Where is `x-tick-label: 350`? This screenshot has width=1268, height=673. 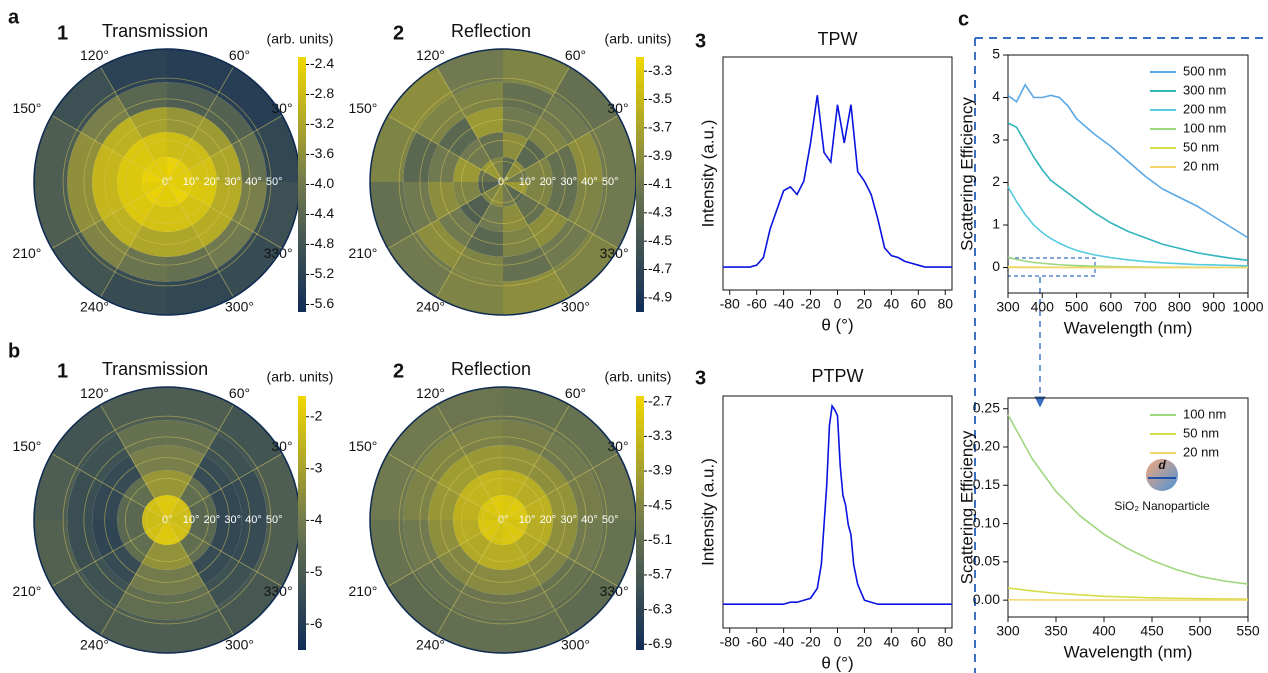
x-tick-label: 350 is located at coordinates (1056, 631).